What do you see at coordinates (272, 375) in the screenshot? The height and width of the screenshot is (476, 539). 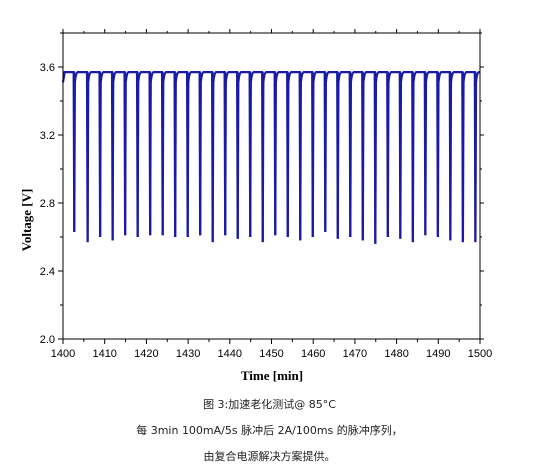 I see `x-axis-title: Time [min]` at bounding box center [272, 375].